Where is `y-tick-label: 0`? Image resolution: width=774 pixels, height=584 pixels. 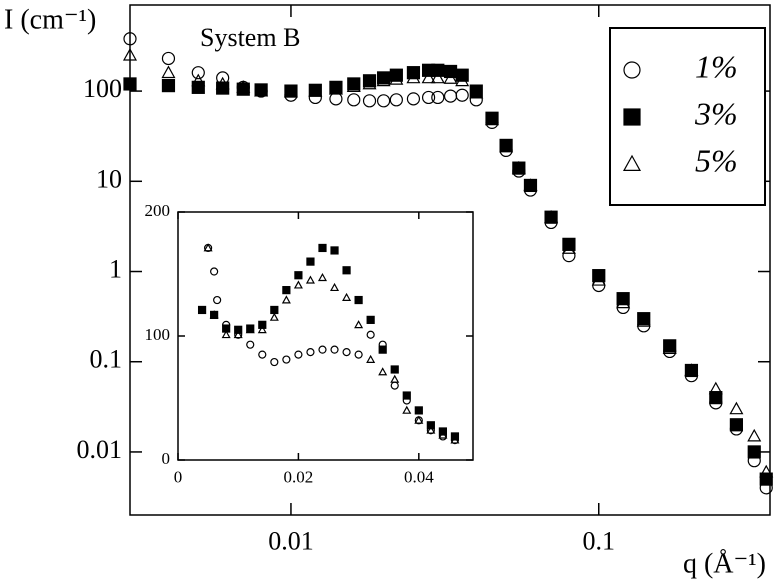
y-tick-label: 0 is located at coordinates (166, 458).